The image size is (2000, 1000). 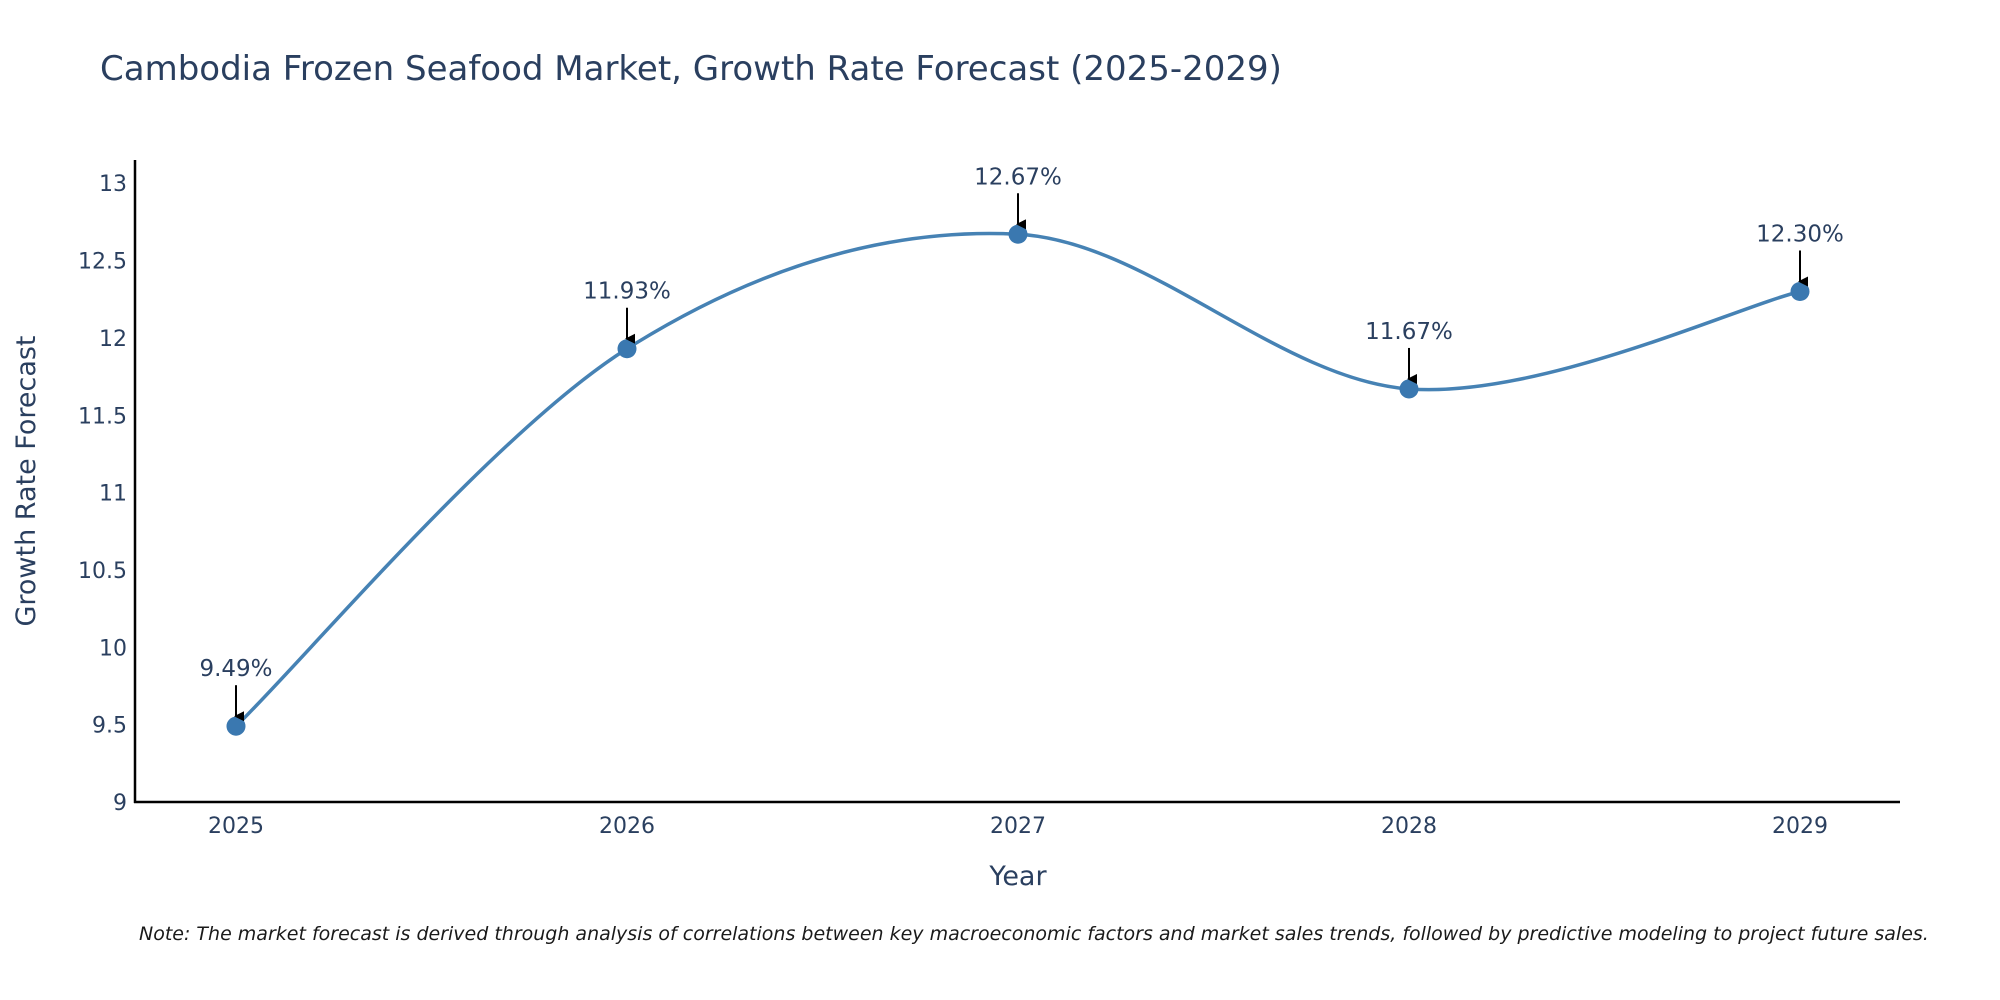 What do you see at coordinates (120, 803) in the screenshot?
I see `y-tick-label: 9` at bounding box center [120, 803].